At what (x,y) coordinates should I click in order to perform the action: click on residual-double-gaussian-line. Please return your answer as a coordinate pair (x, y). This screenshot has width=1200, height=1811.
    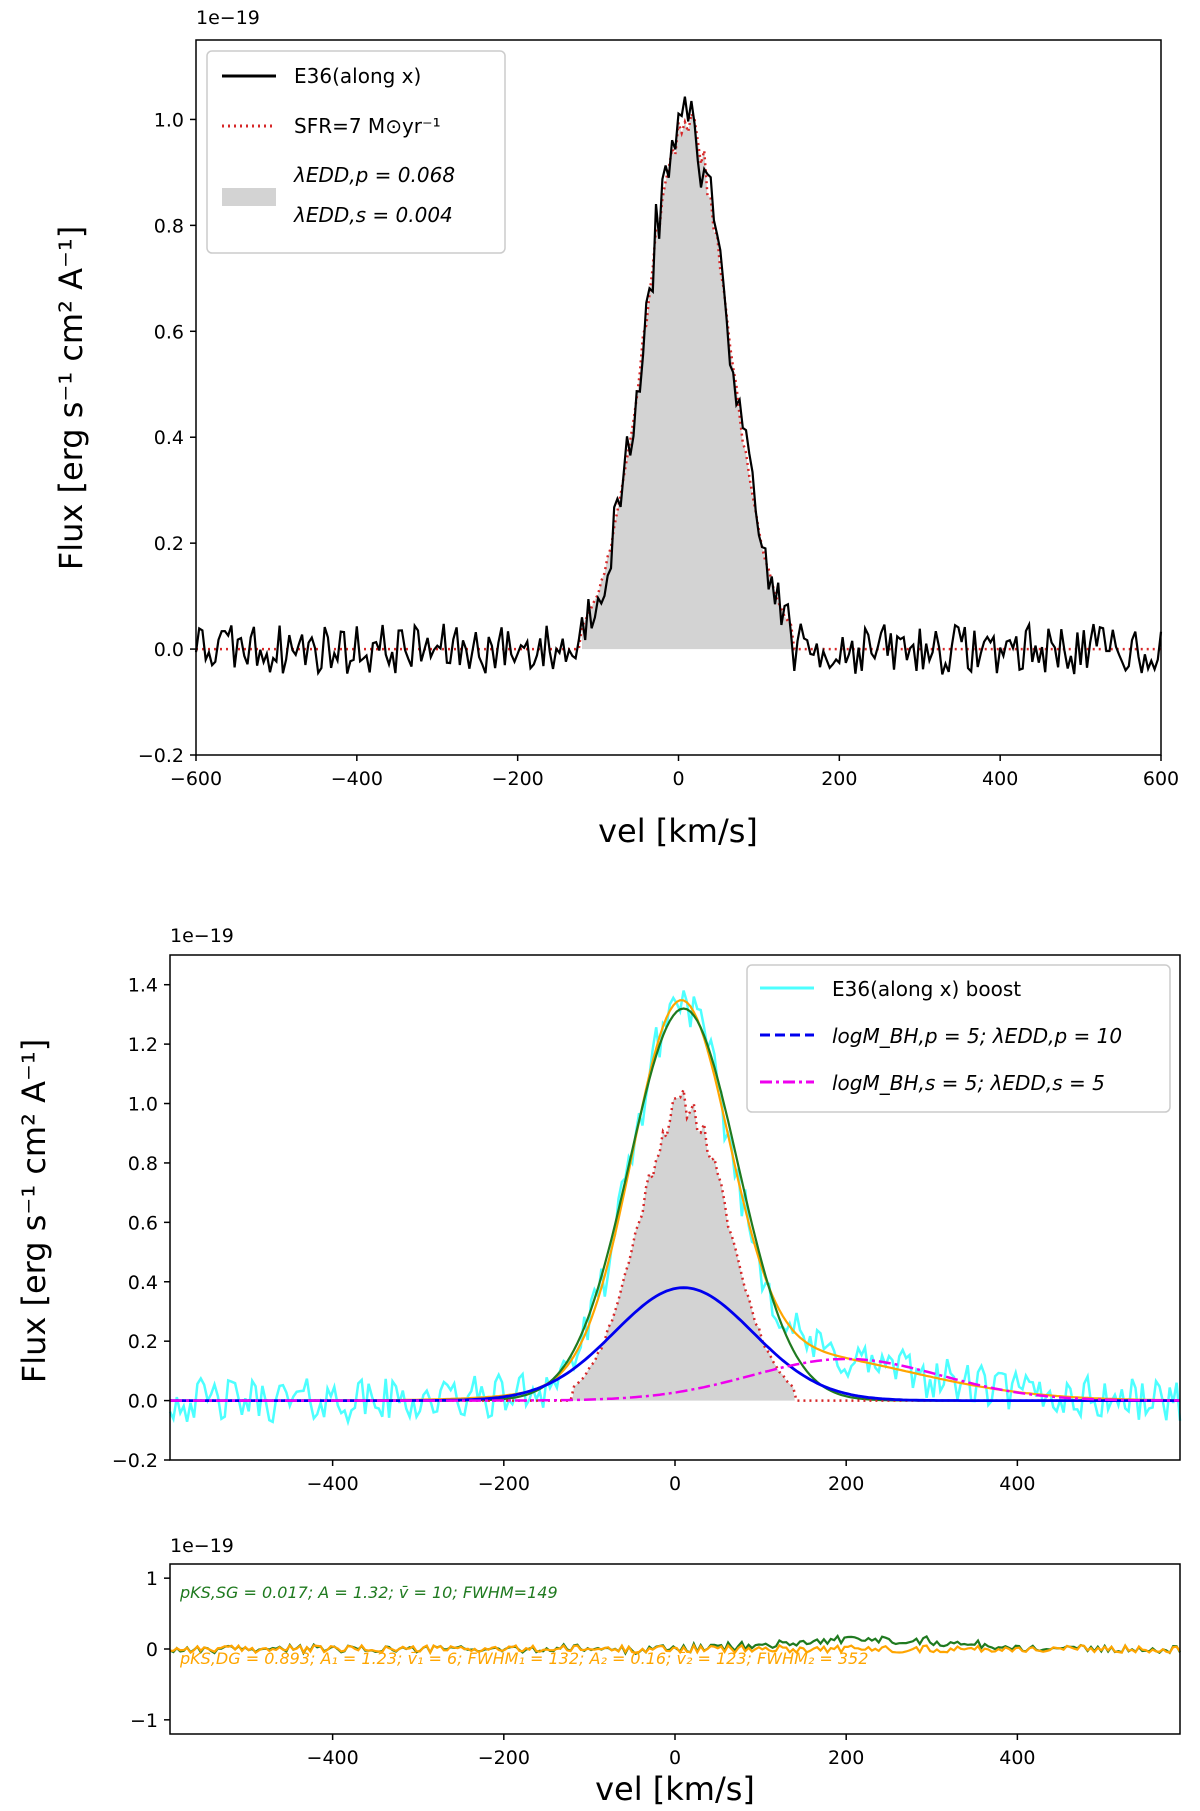
    Looking at the image, I should click on (675, 1649).